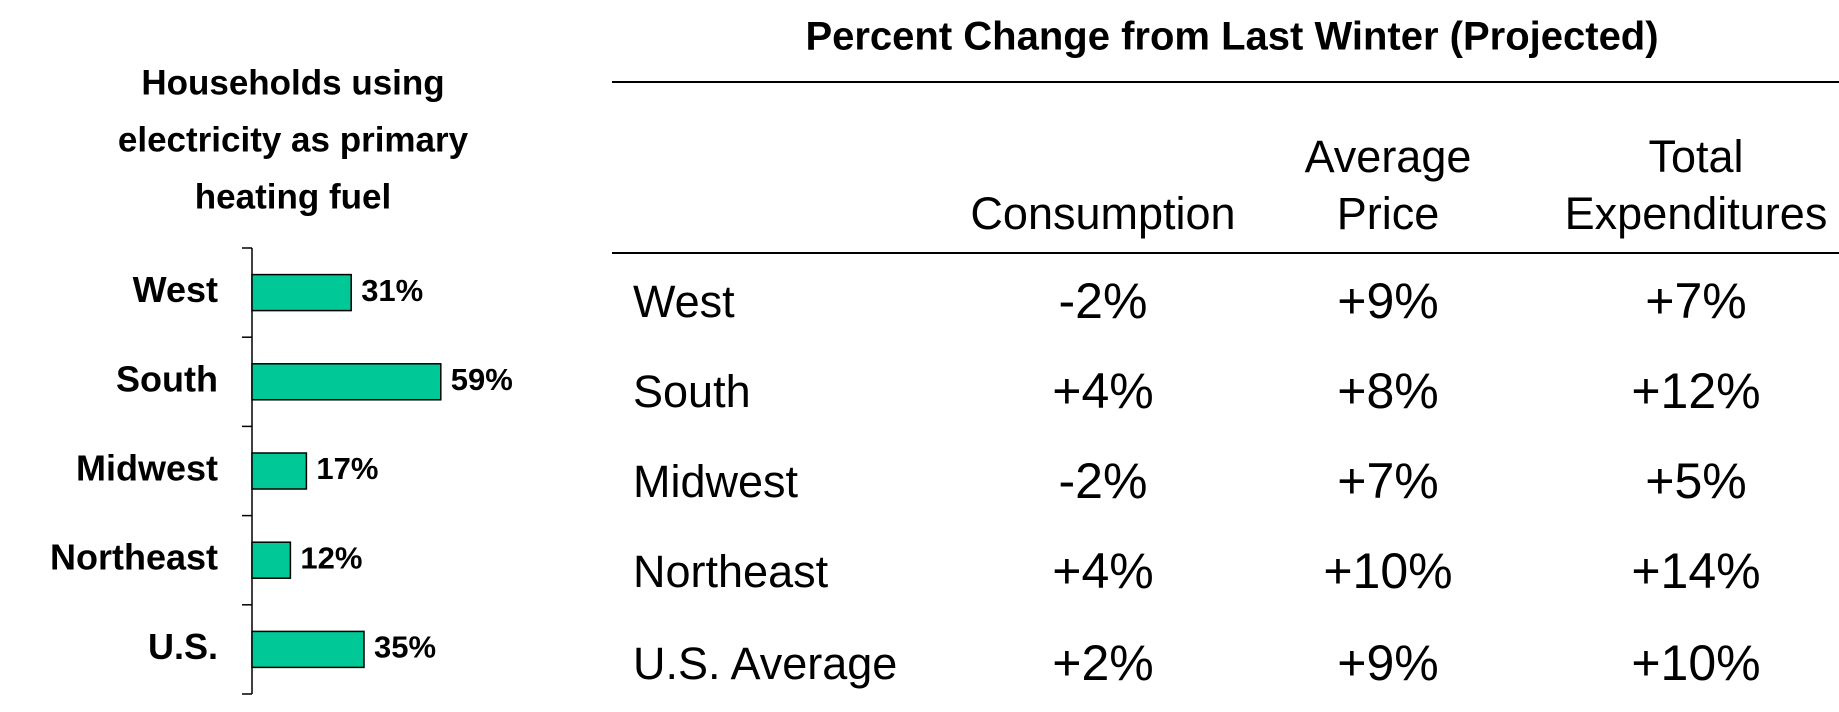  What do you see at coordinates (331, 557) in the screenshot?
I see `value-label: 12%` at bounding box center [331, 557].